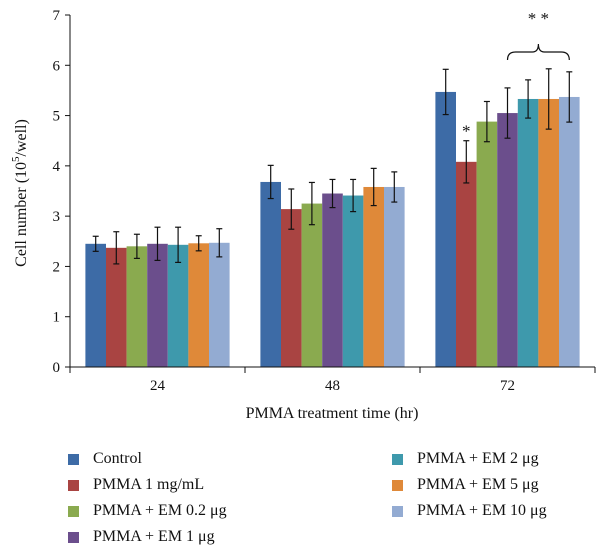 The image size is (597, 556). What do you see at coordinates (158, 386) in the screenshot?
I see `x-tick-label: 24` at bounding box center [158, 386].